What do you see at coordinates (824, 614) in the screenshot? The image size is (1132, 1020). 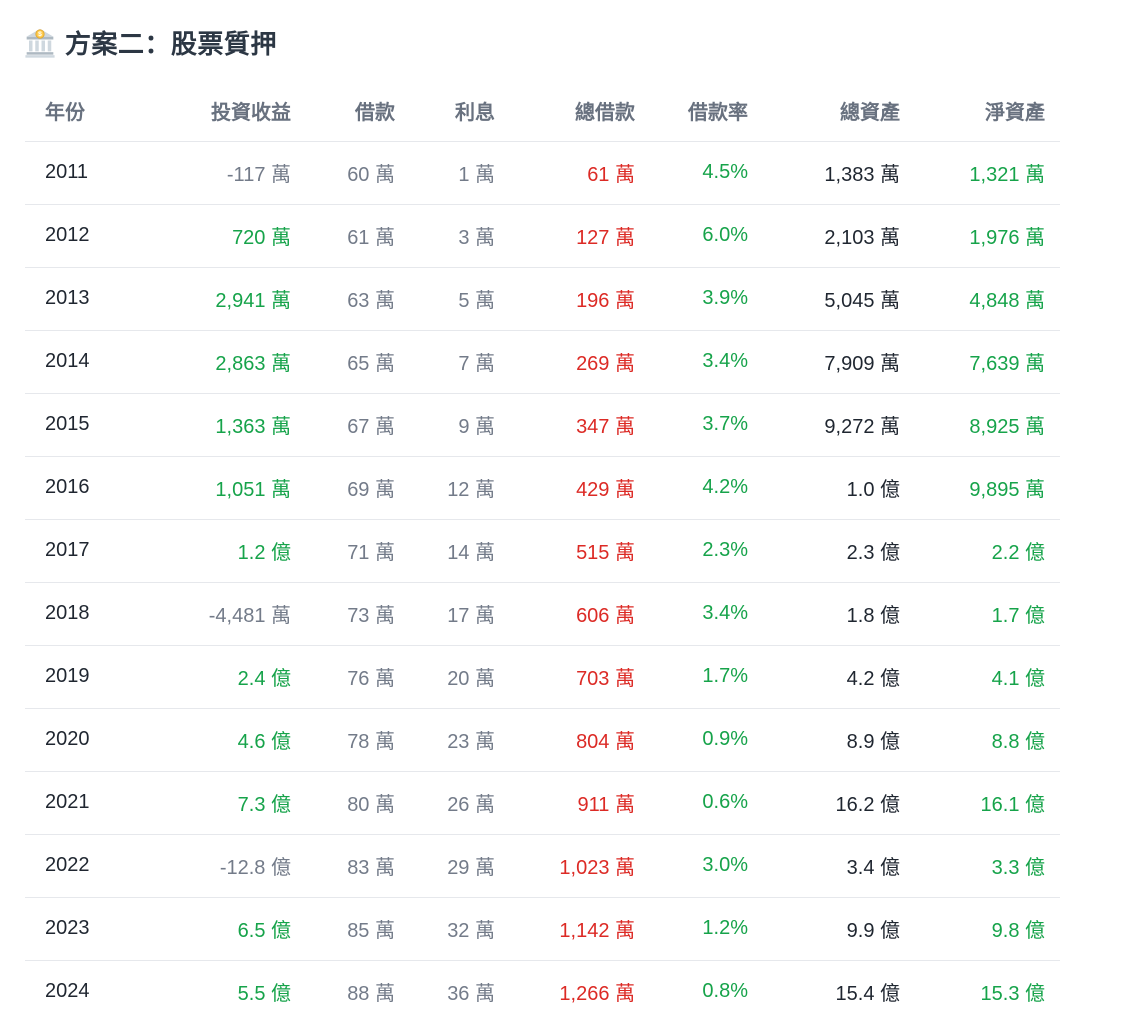 I see `cell-total-assets: 1.8 億` at bounding box center [824, 614].